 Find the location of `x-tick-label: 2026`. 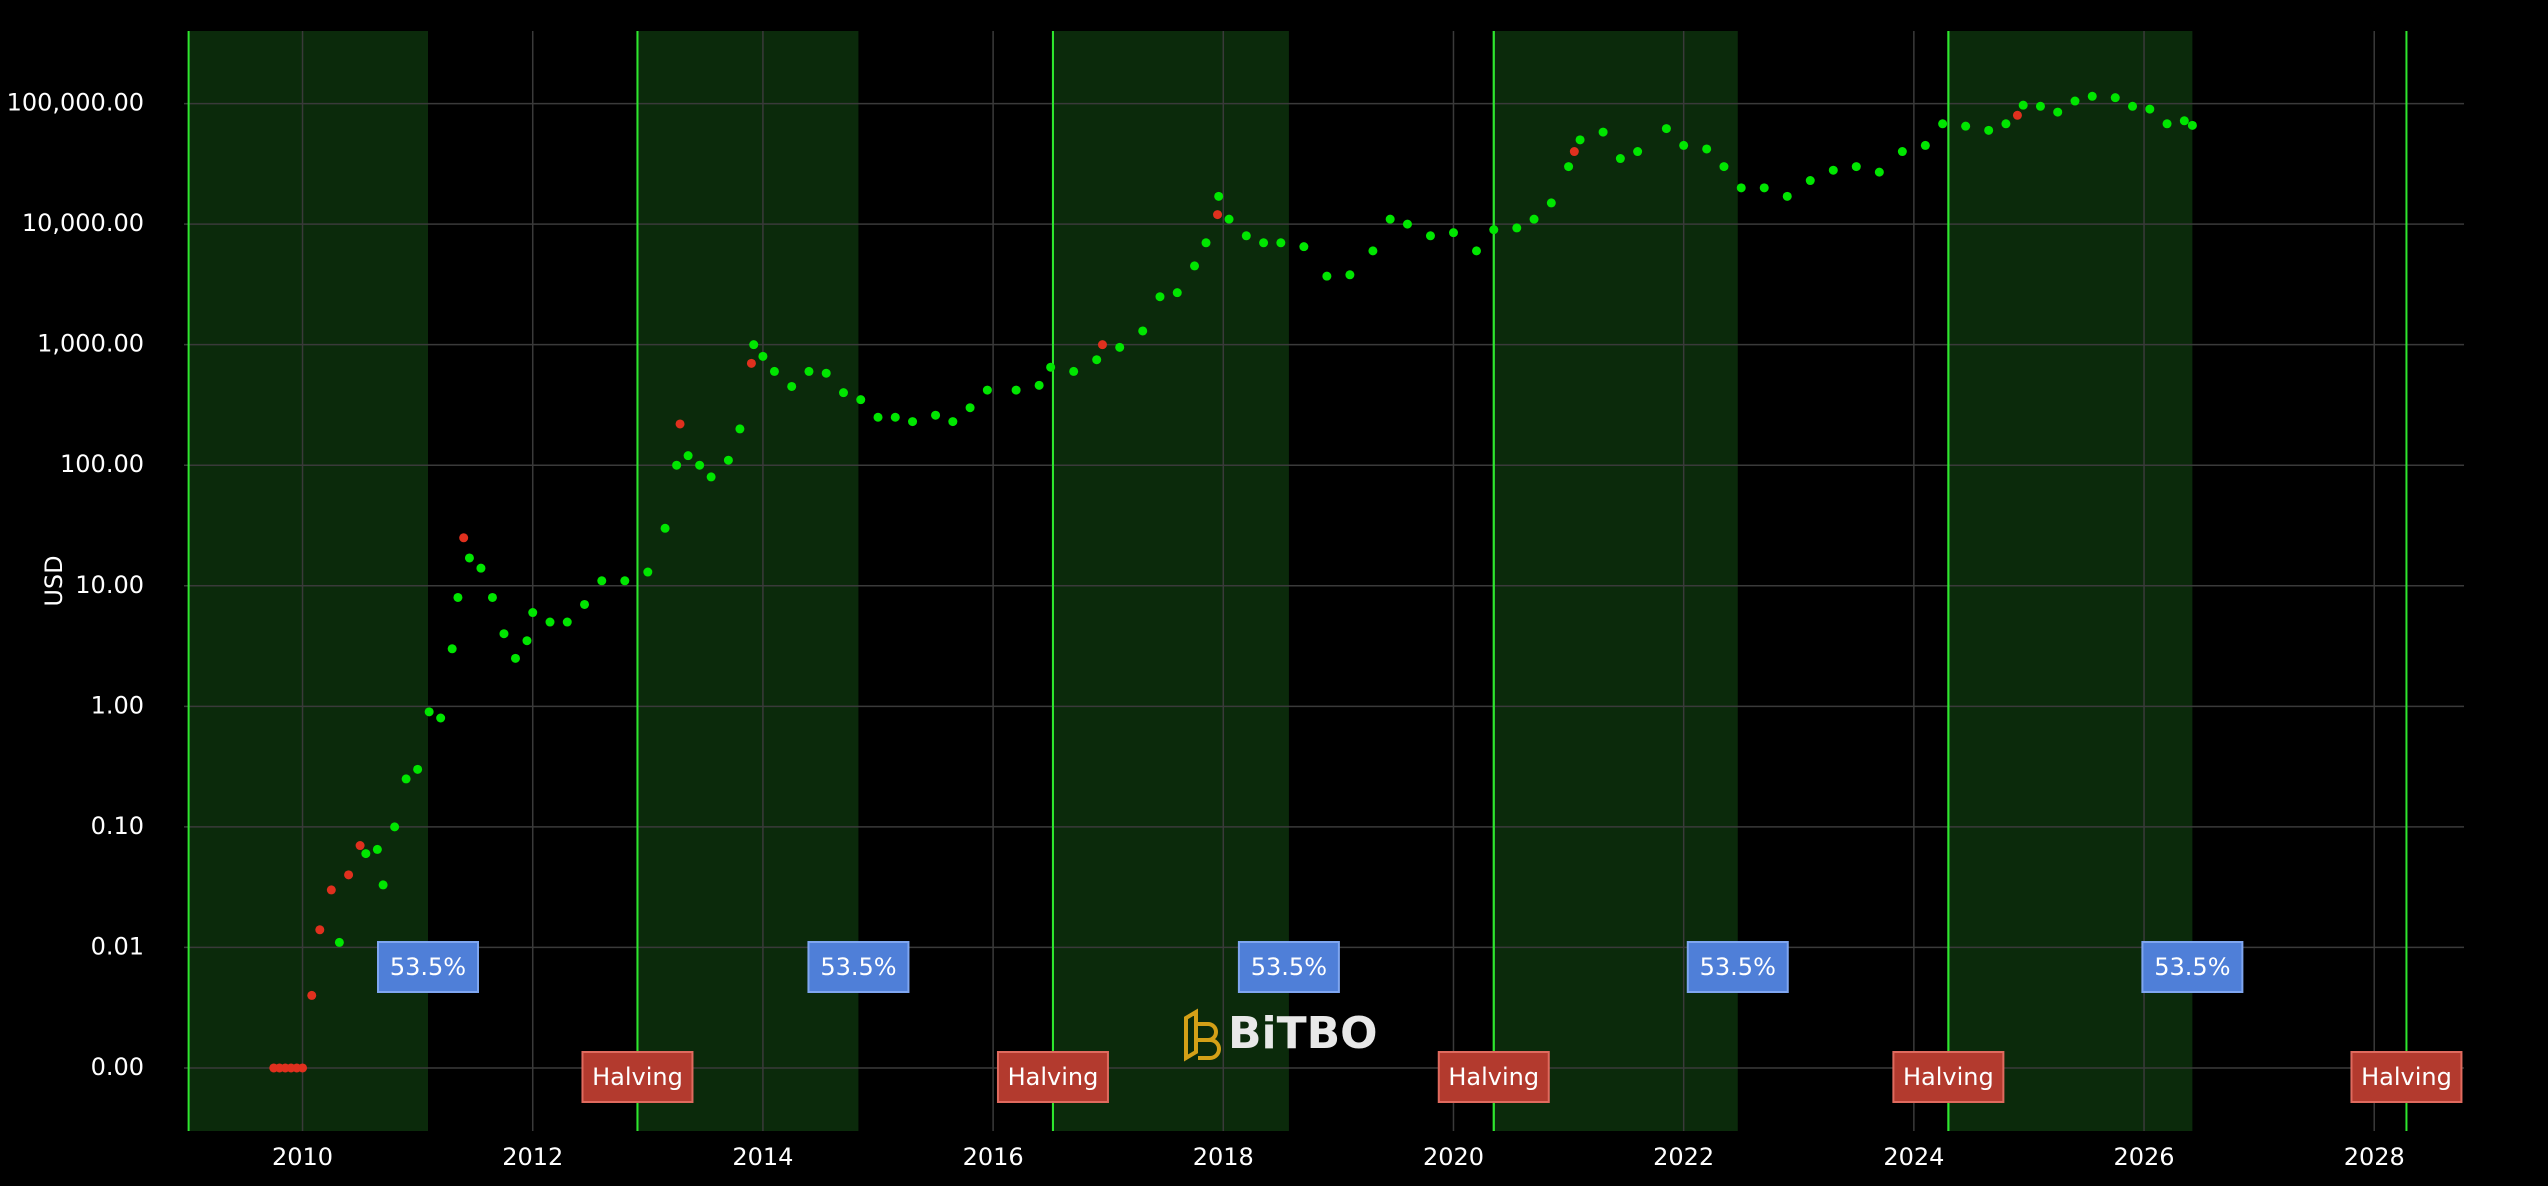

x-tick-label: 2026 is located at coordinates (2144, 1157).